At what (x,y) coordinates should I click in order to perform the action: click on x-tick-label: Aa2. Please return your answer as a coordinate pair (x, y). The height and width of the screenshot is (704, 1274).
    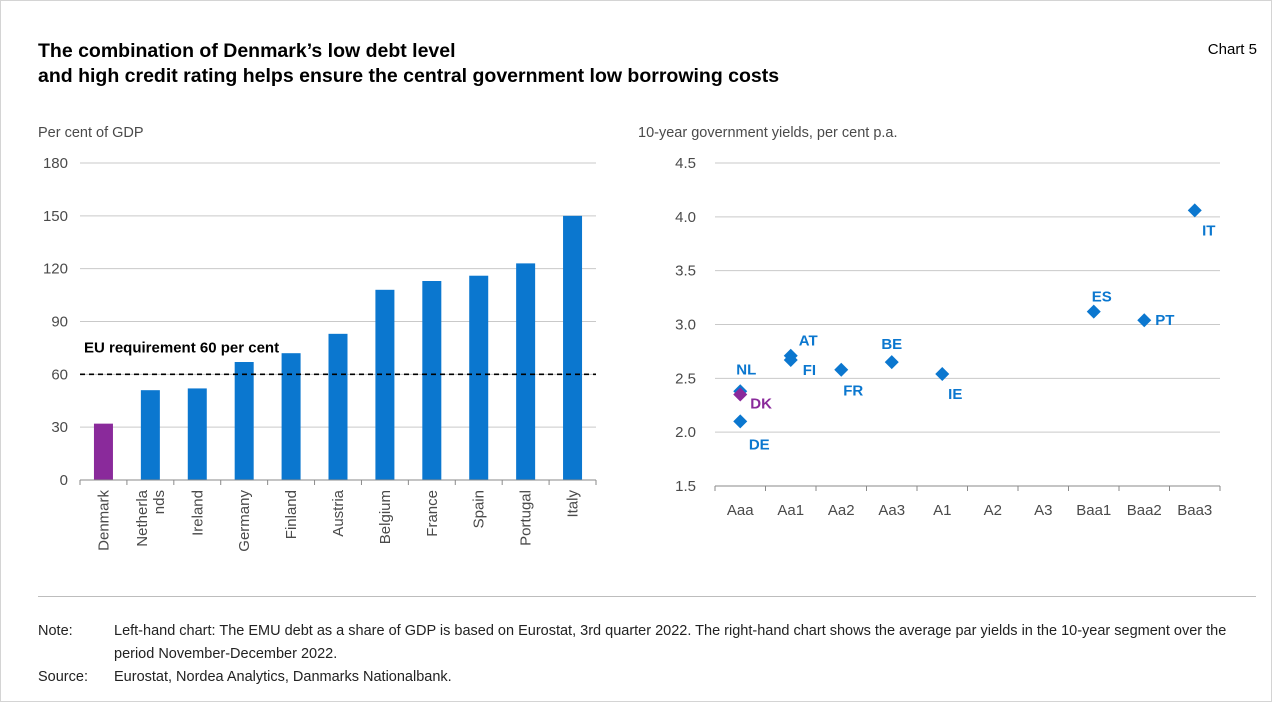
    Looking at the image, I should click on (841, 510).